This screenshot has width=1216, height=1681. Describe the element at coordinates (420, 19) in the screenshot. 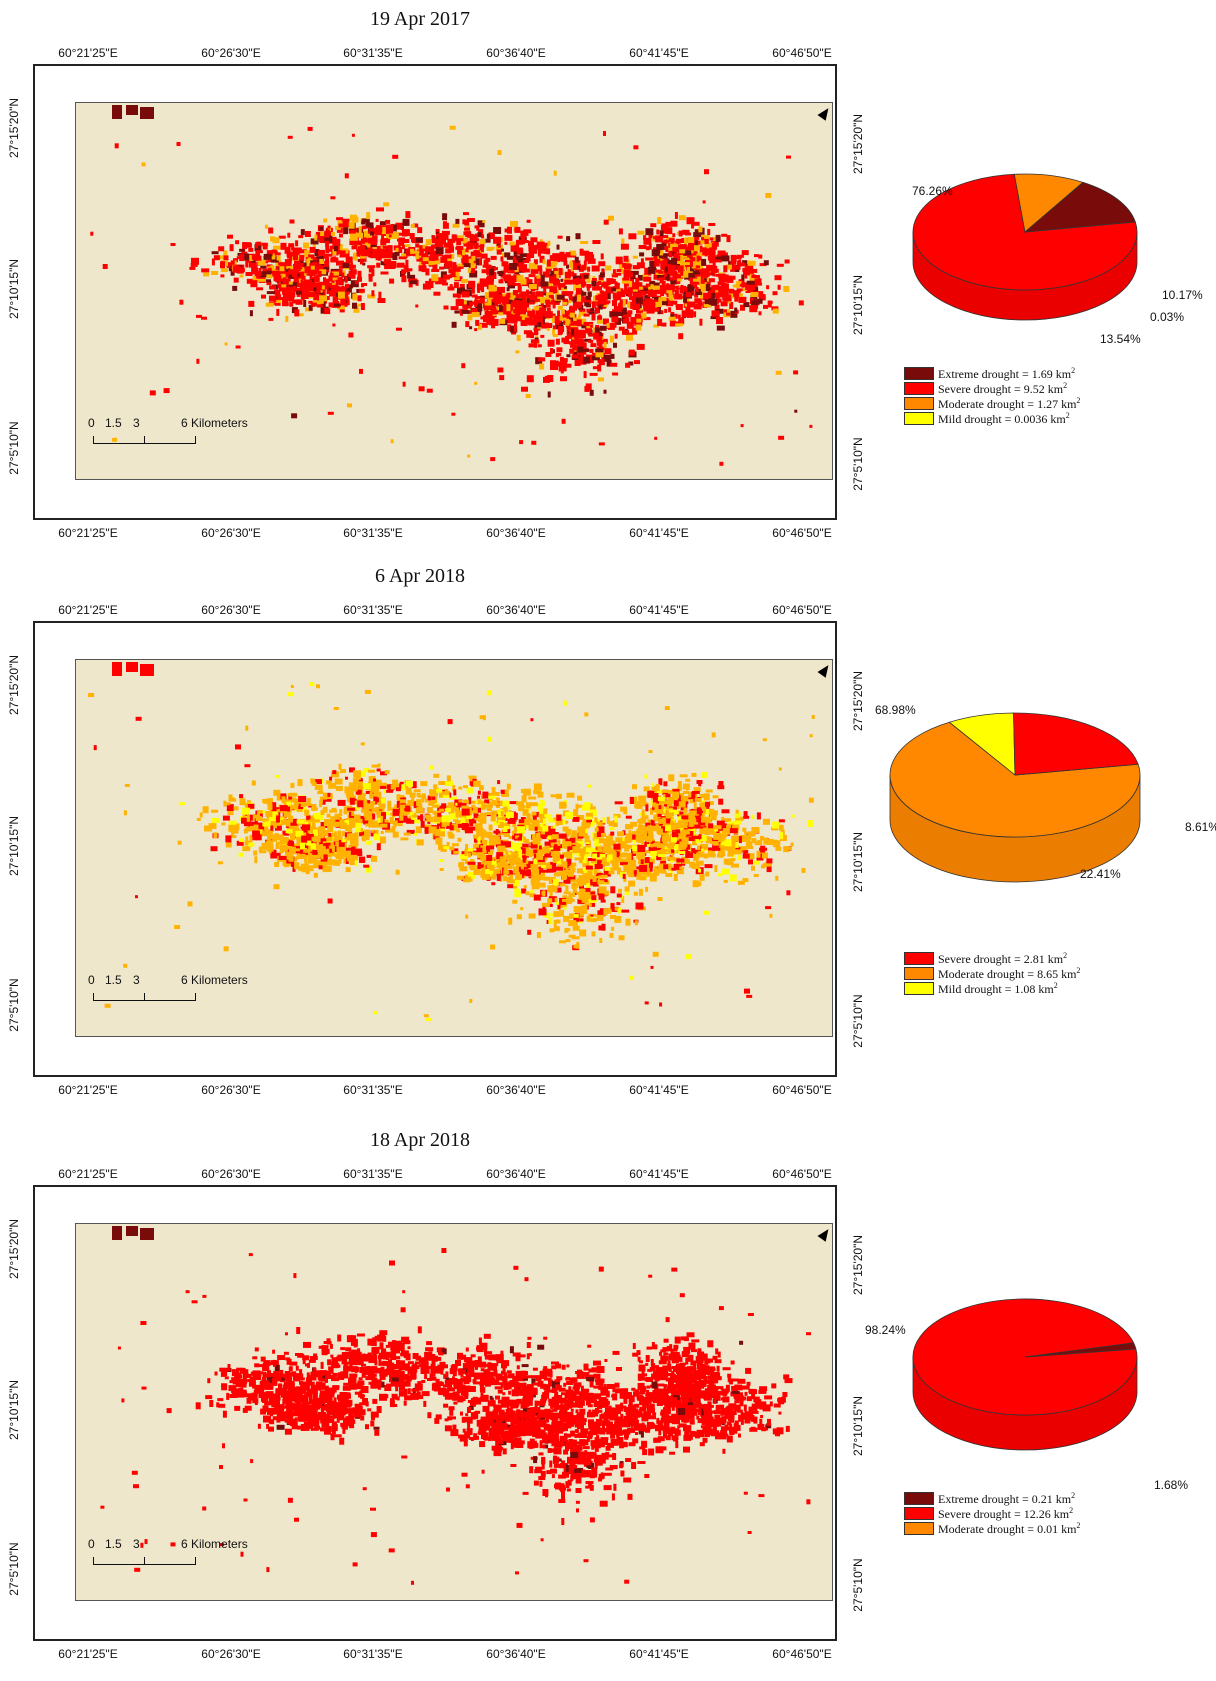

I see `panel-title: 19 Apr 2017` at that location.